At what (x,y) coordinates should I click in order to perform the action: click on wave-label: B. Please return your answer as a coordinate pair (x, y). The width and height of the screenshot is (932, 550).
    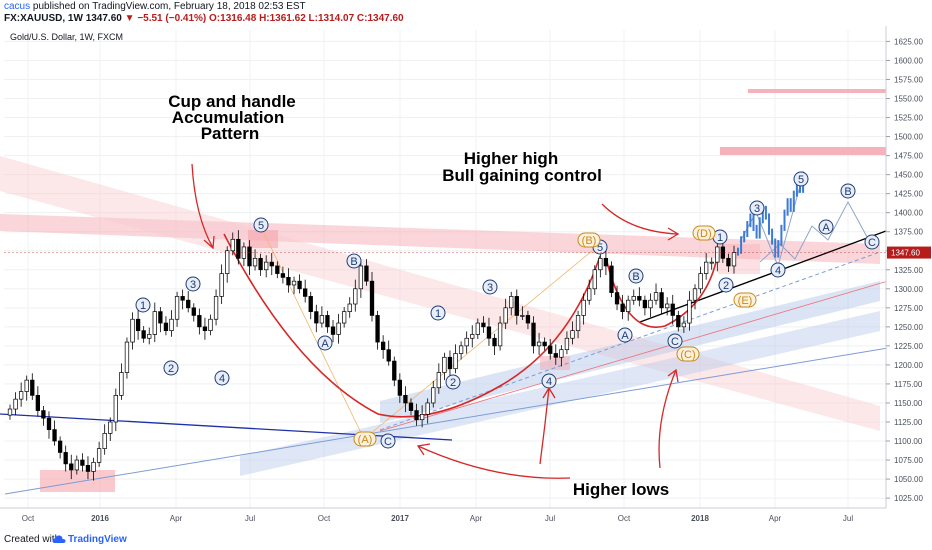
    Looking at the image, I should click on (848, 191).